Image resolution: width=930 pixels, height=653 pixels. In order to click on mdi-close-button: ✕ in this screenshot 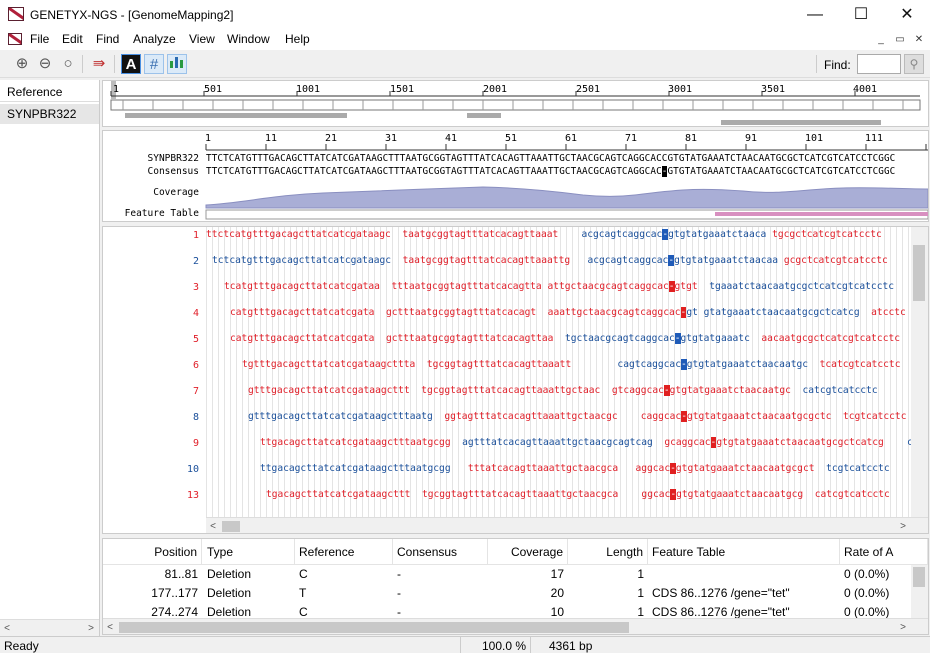, I will do `click(919, 39)`.